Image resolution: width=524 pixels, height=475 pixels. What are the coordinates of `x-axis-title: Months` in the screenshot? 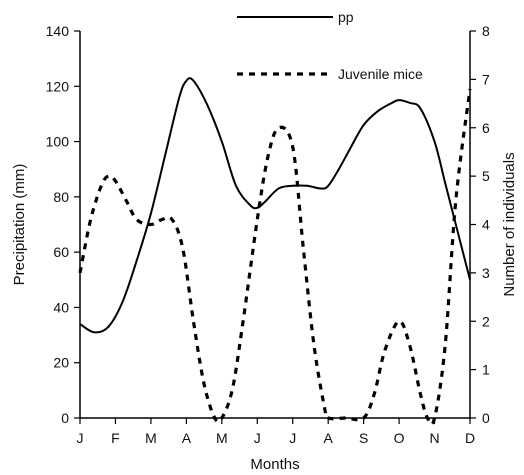 It's located at (274, 464).